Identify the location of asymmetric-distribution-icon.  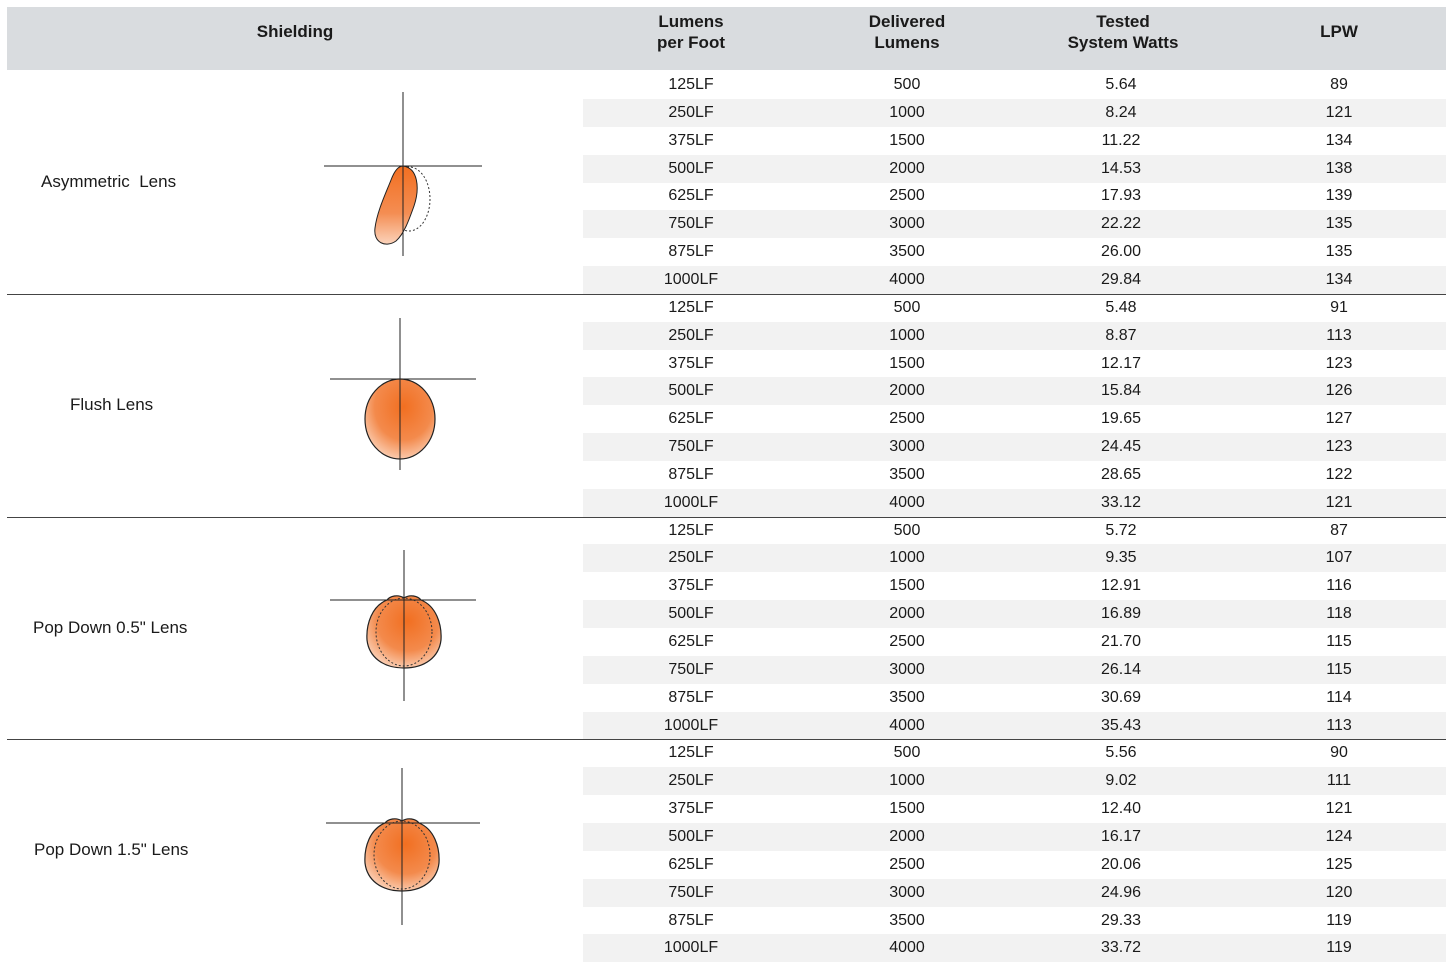
(403, 174).